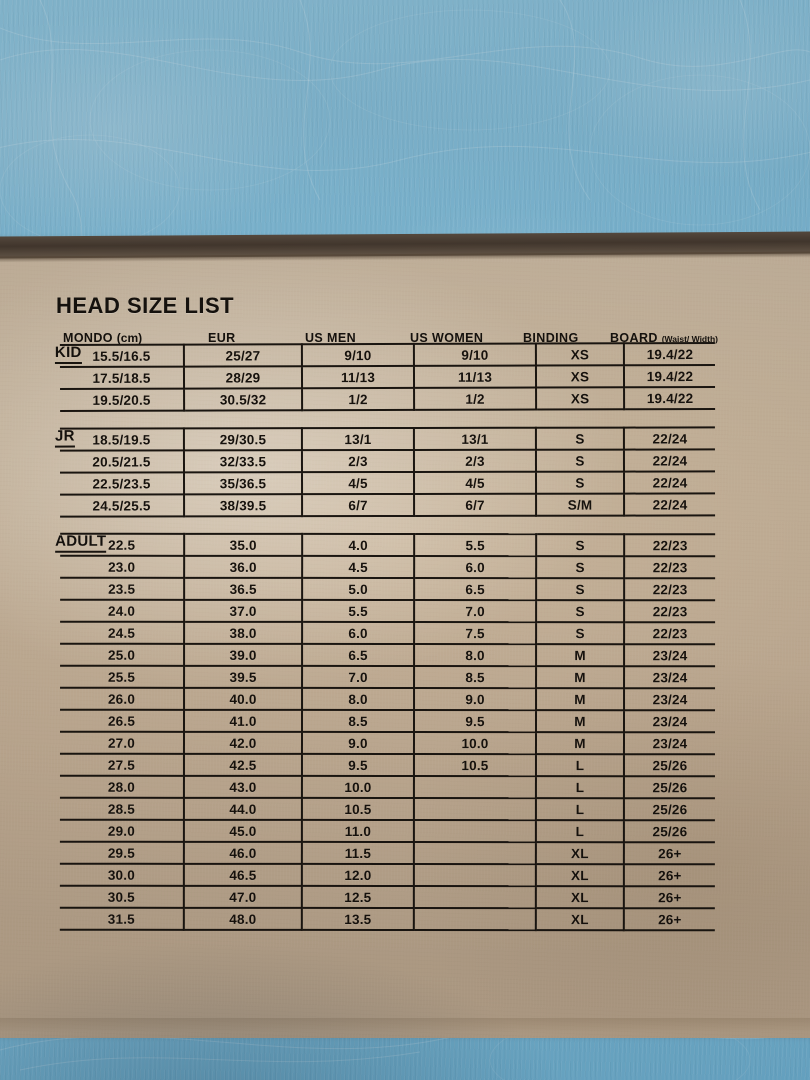 The image size is (810, 1080). I want to click on table-cell: 6/7, so click(475, 504).